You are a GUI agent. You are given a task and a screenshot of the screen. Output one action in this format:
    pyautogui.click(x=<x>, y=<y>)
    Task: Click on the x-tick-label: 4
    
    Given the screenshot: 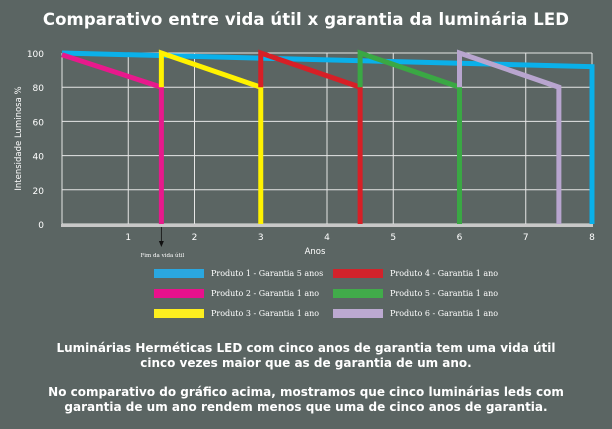 What is the action you would take?
    pyautogui.click(x=327, y=238)
    